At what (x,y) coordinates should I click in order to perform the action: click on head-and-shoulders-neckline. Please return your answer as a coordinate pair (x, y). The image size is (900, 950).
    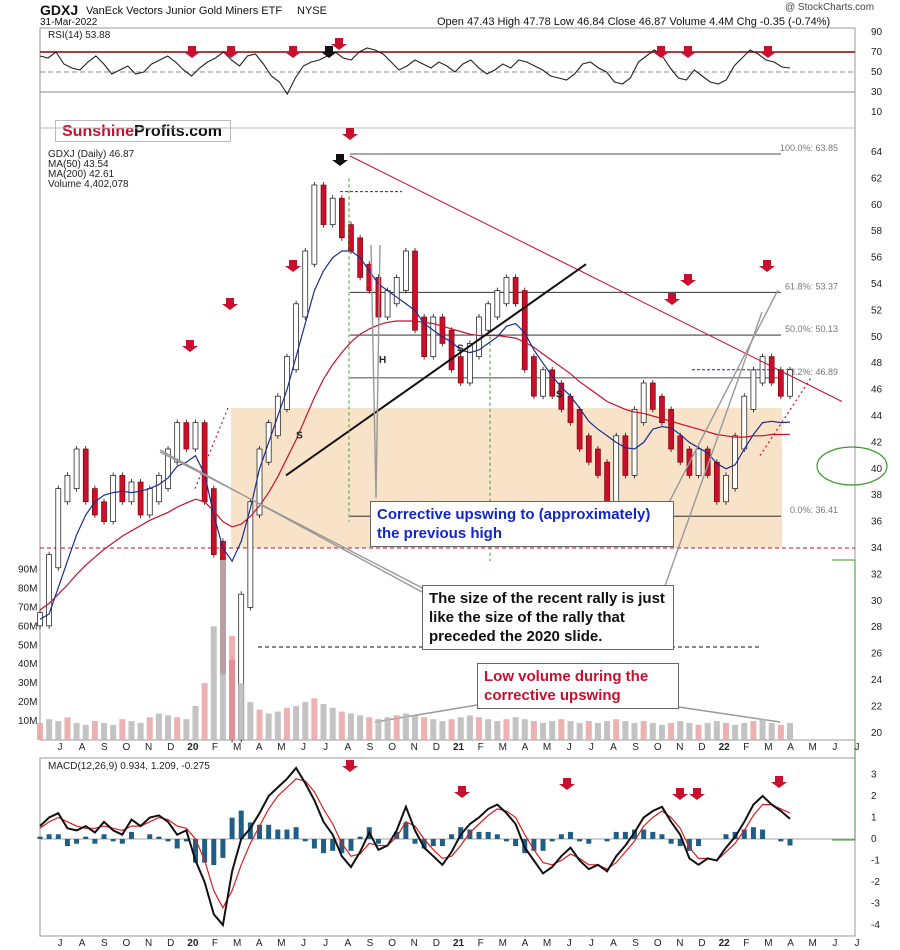
    Looking at the image, I should click on (436, 370).